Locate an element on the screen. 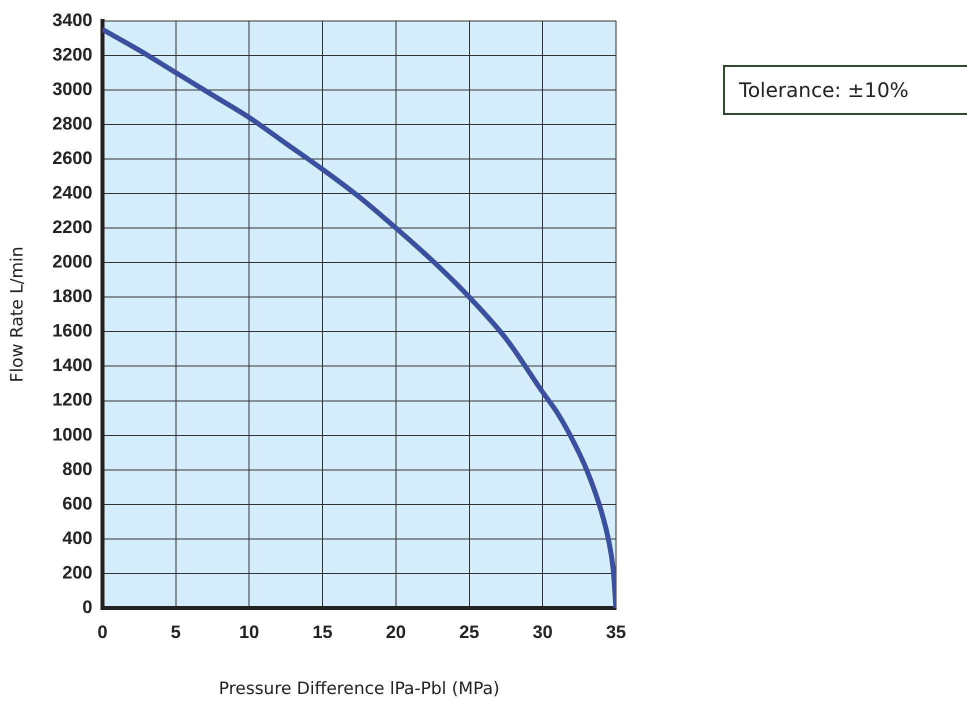  y-tick-label: 1200 is located at coordinates (72, 400).